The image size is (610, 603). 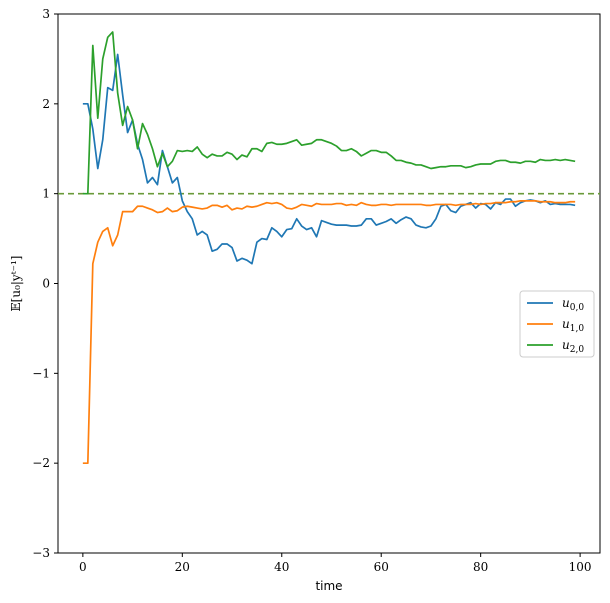 What do you see at coordinates (580, 567) in the screenshot?
I see `x-tick-label: 100` at bounding box center [580, 567].